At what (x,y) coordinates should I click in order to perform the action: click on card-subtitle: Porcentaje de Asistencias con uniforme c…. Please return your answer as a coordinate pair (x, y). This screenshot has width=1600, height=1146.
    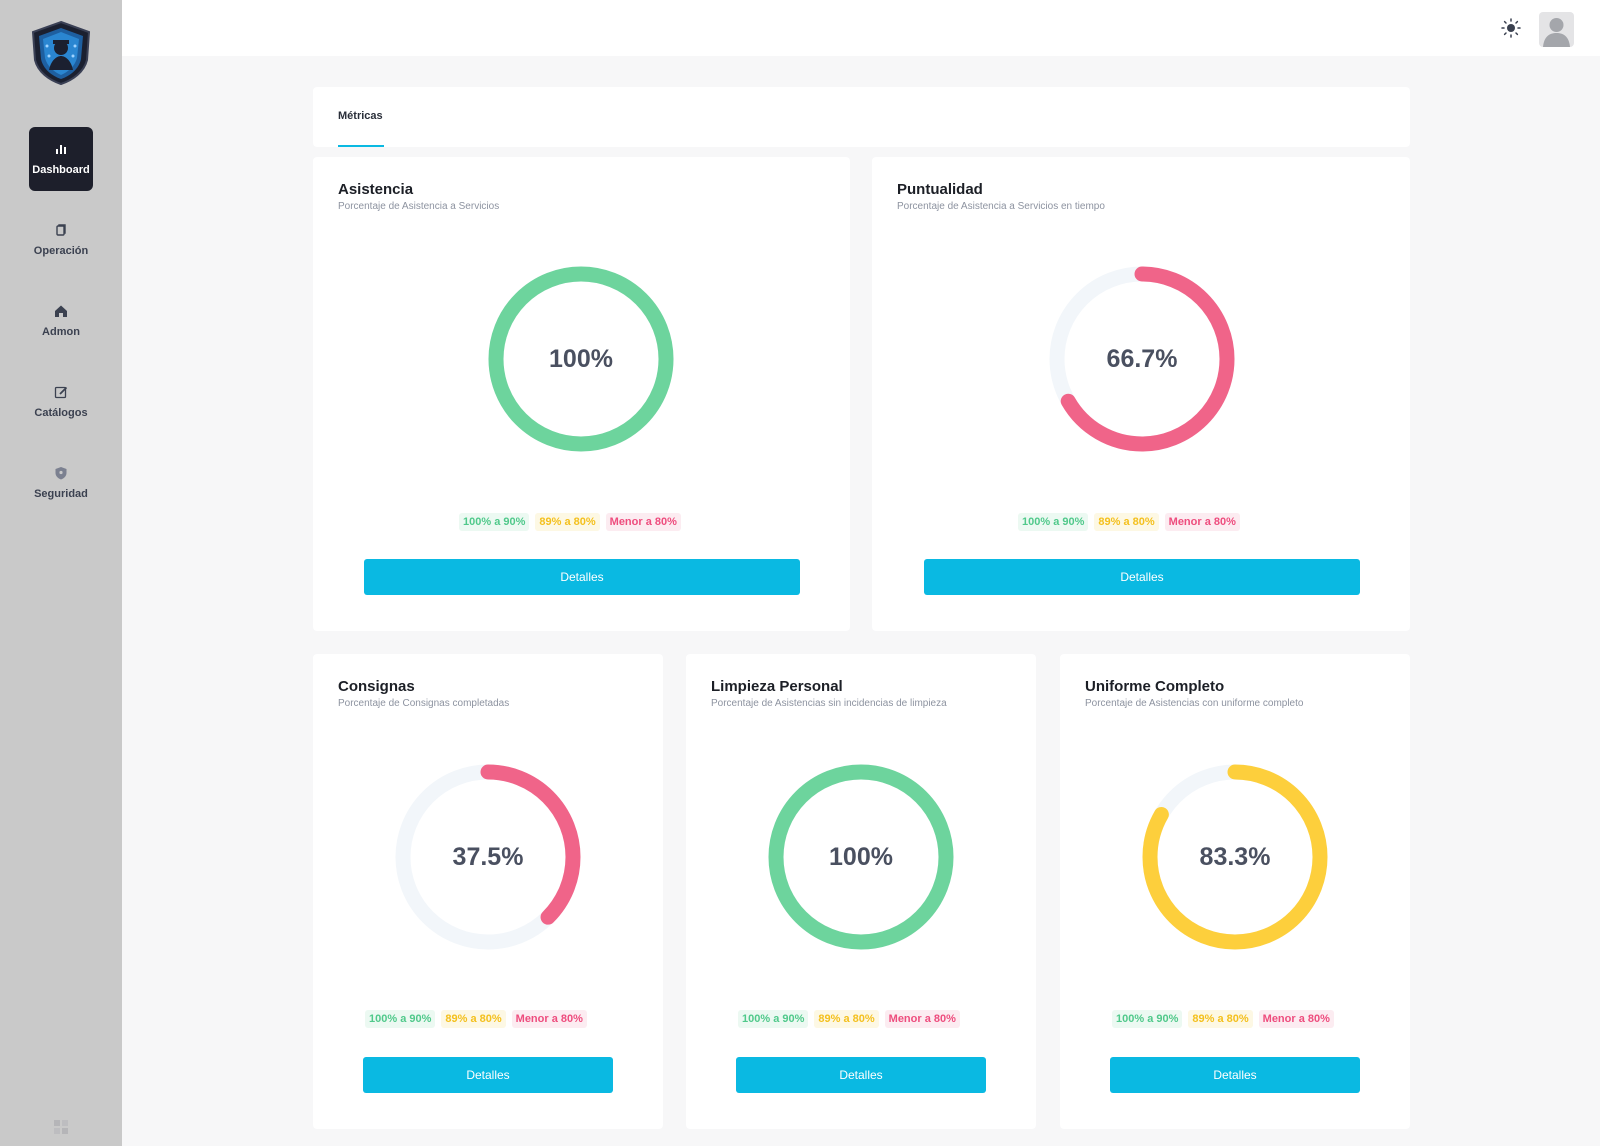
    Looking at the image, I should click on (1194, 703).